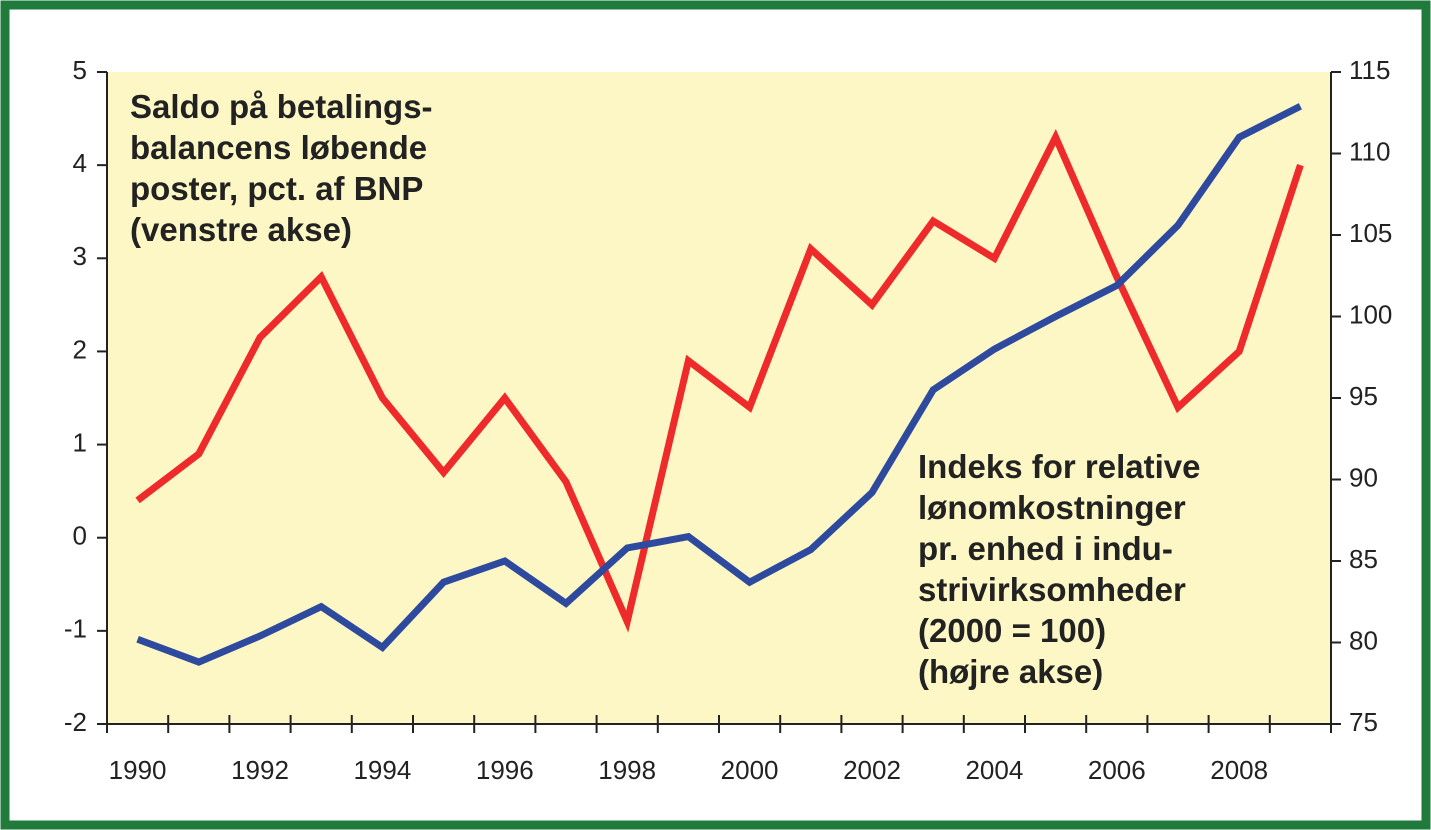 Image resolution: width=1431 pixels, height=830 pixels. What do you see at coordinates (80, 70) in the screenshot?
I see `y-tick-label: 5` at bounding box center [80, 70].